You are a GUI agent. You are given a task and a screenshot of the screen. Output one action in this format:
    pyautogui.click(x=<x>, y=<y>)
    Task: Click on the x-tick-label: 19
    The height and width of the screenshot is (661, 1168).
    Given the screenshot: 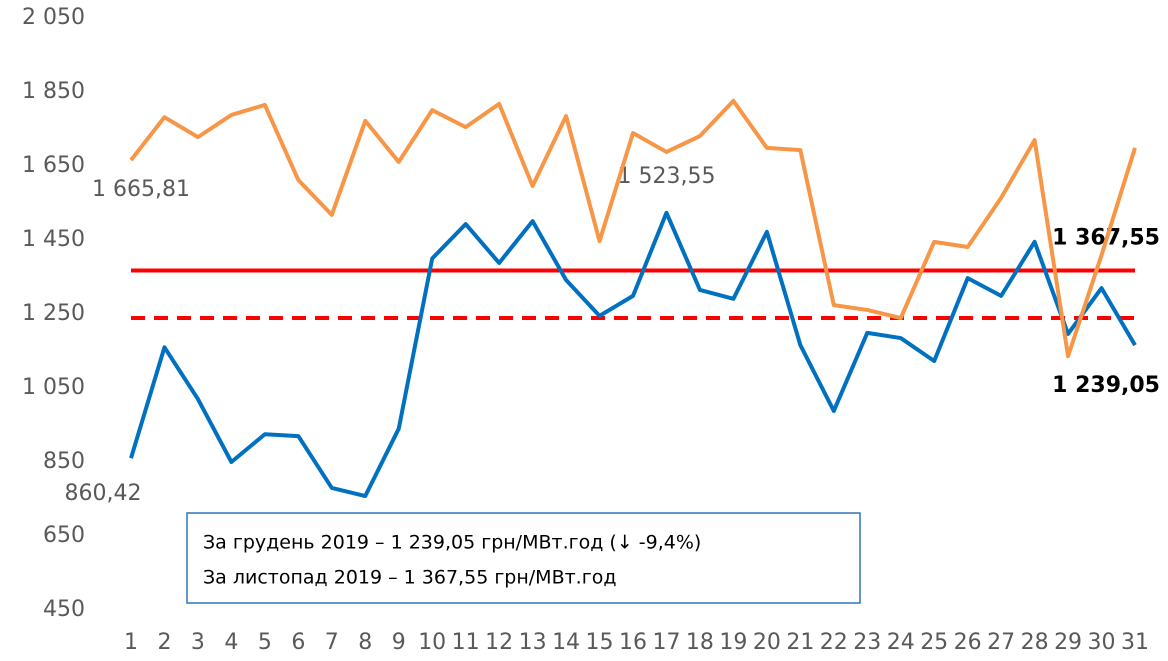 What is the action you would take?
    pyautogui.click(x=733, y=642)
    